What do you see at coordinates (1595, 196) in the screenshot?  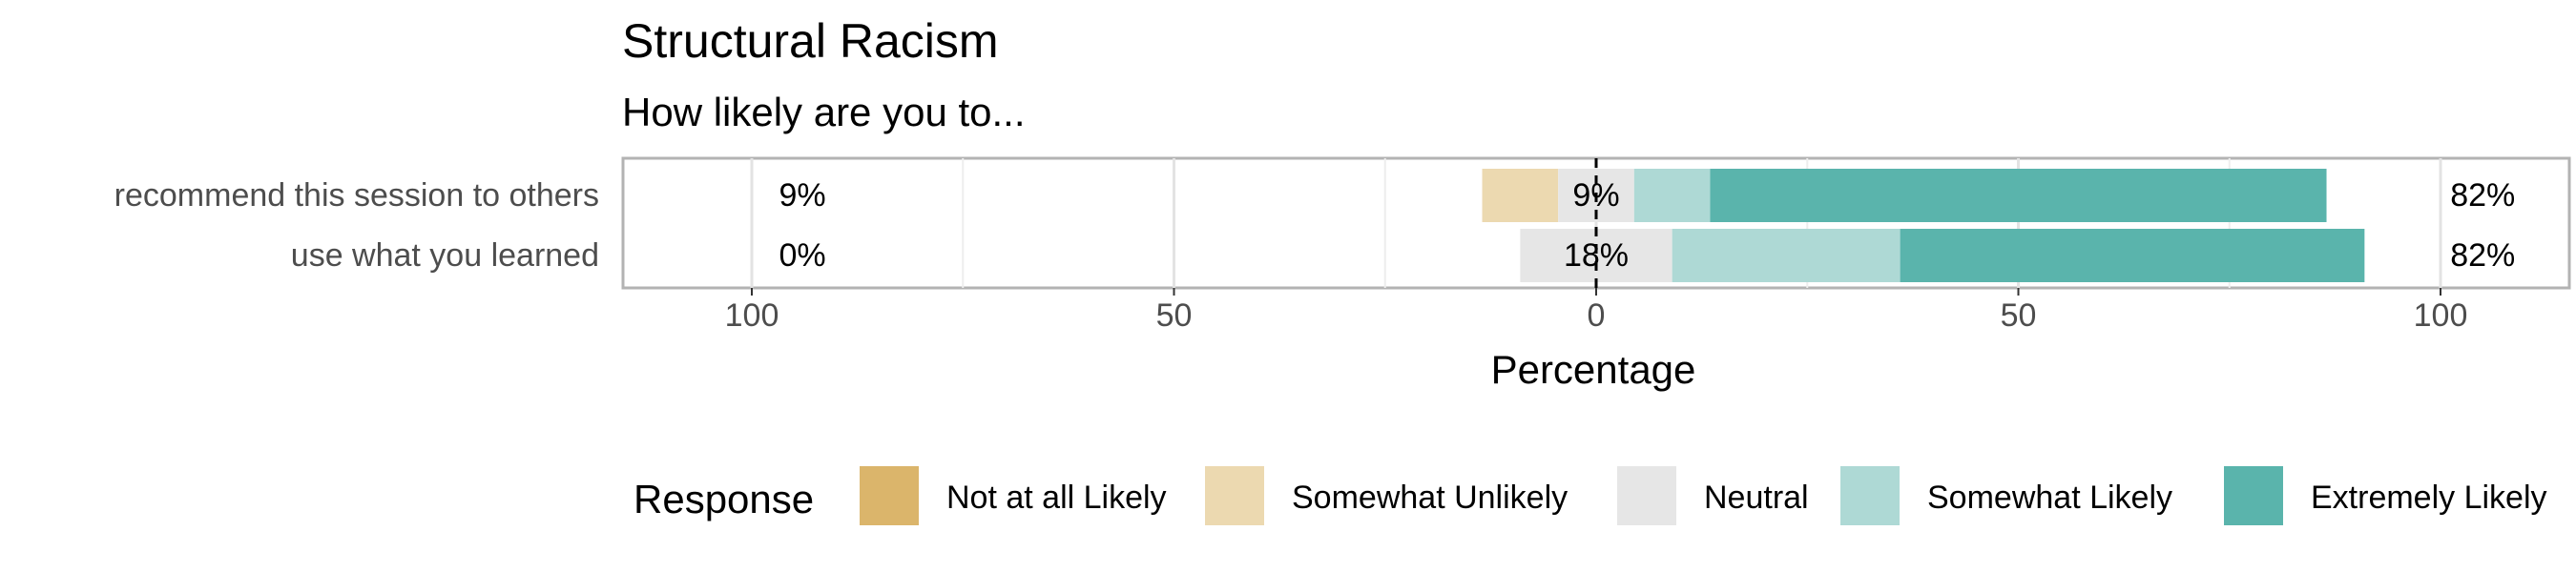 I see `center-percent-label: 9%` at bounding box center [1595, 196].